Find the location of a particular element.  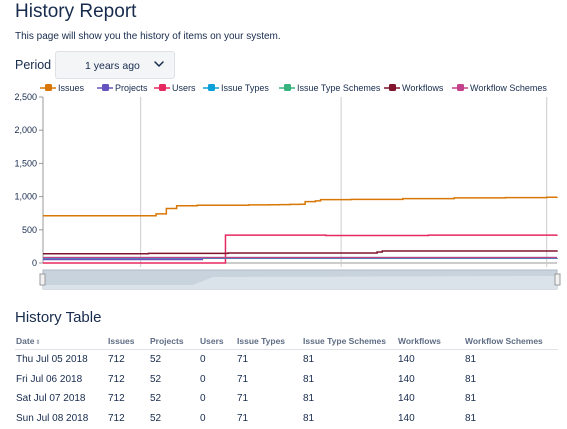

table-row: Fri Jul 06 2018 712 52 0 71 81 140 81 is located at coordinates (286, 380).